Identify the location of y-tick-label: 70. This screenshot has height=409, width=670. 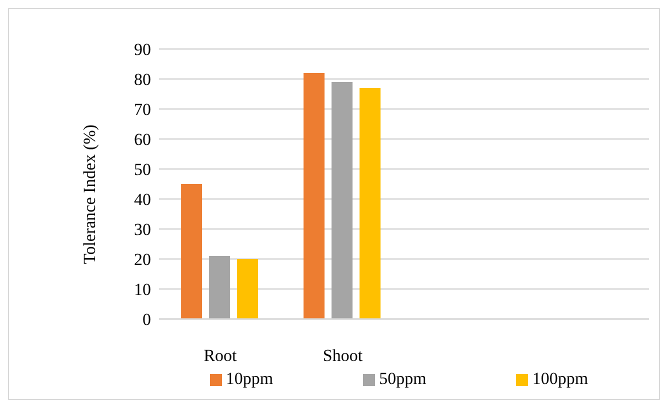
(142, 110).